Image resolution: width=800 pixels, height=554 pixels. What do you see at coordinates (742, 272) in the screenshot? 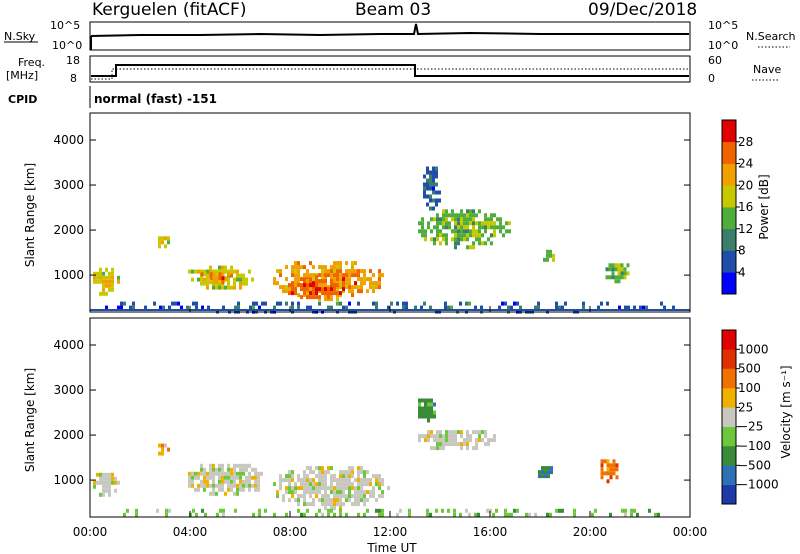
I see `colorbar-tick-label: 4` at bounding box center [742, 272].